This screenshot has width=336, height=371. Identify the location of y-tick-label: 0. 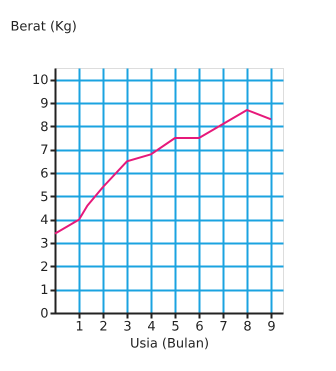
(44, 314).